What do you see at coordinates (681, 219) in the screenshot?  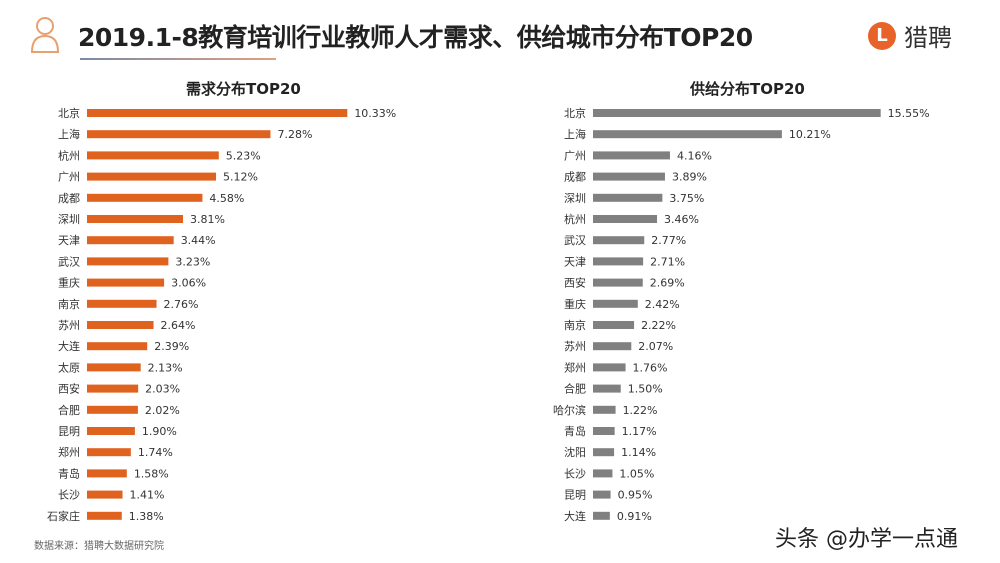 I see `supply-value-label: 3.46%` at bounding box center [681, 219].